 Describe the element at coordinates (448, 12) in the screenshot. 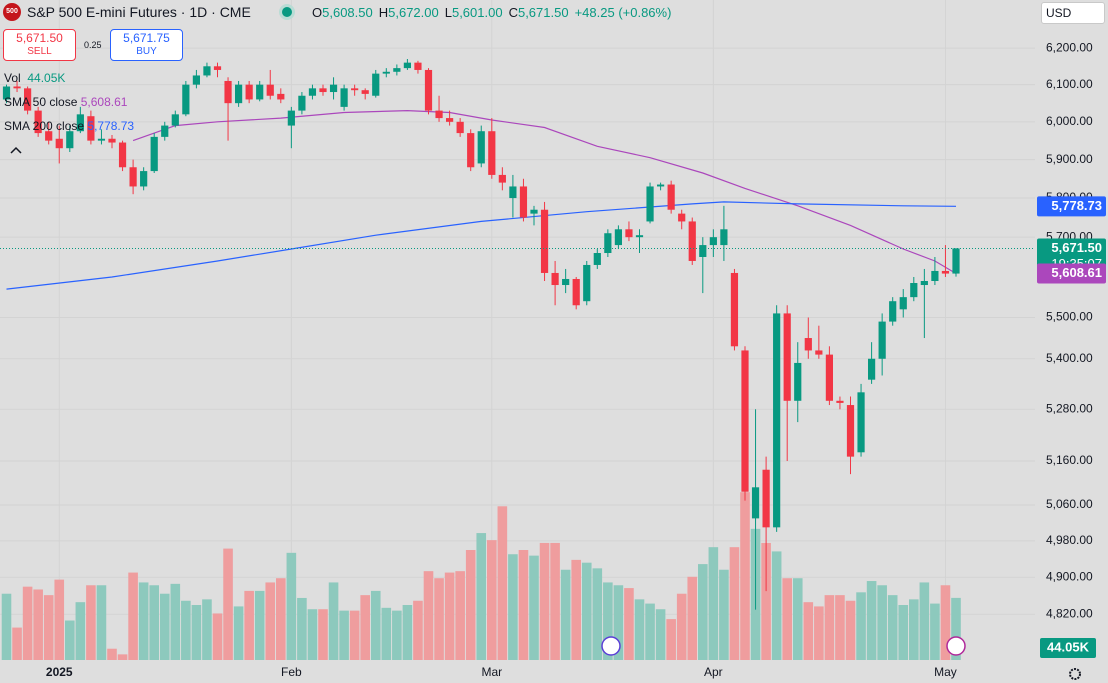

I see `ohlc-label: L` at that location.